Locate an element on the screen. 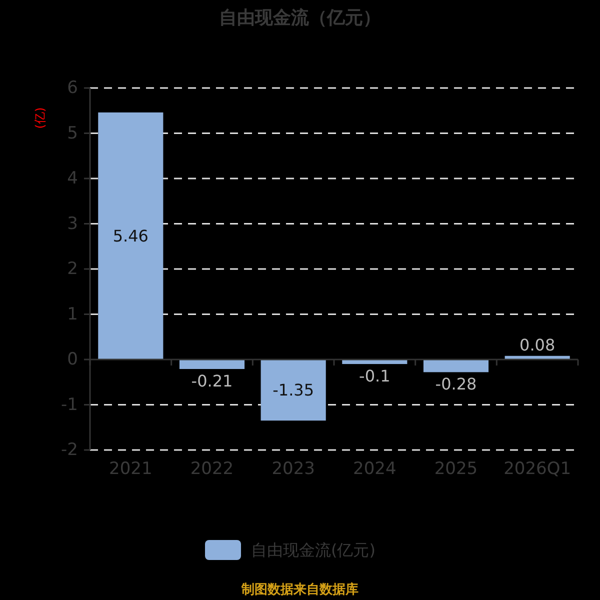 Image resolution: width=600 pixels, height=600 pixels. x-tick-label: 2023 is located at coordinates (293, 469).